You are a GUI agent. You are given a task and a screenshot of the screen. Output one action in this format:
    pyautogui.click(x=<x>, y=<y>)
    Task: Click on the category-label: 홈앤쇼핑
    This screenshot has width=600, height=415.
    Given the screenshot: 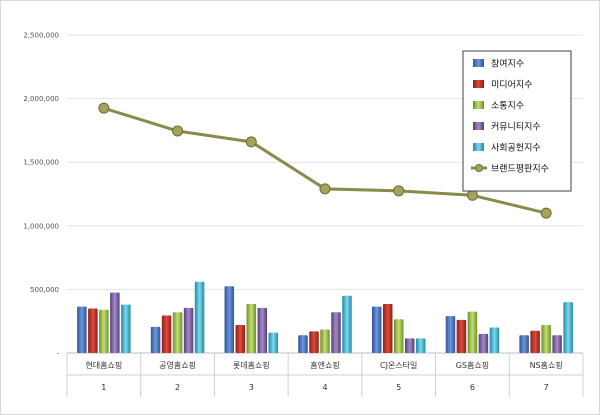 What is the action you would take?
    pyautogui.click(x=324, y=365)
    